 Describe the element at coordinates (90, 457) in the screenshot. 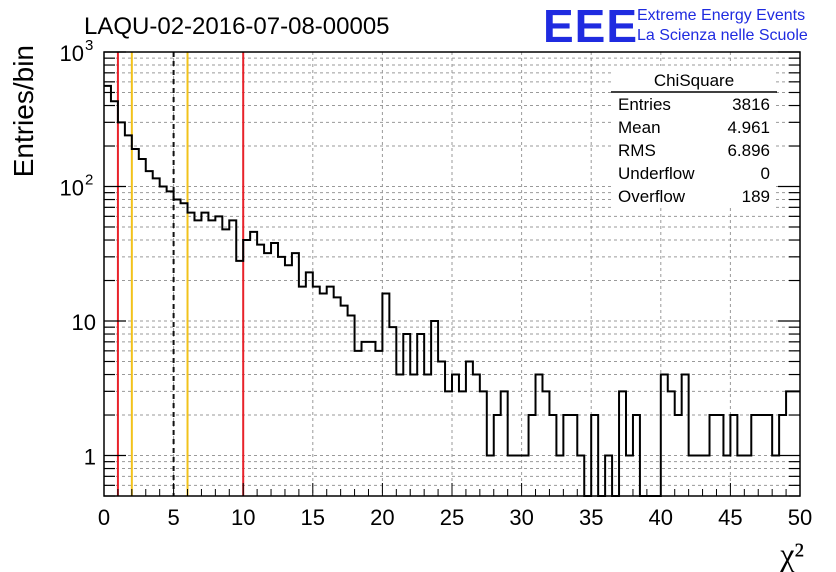

I see `y-tick-label: 1` at that location.